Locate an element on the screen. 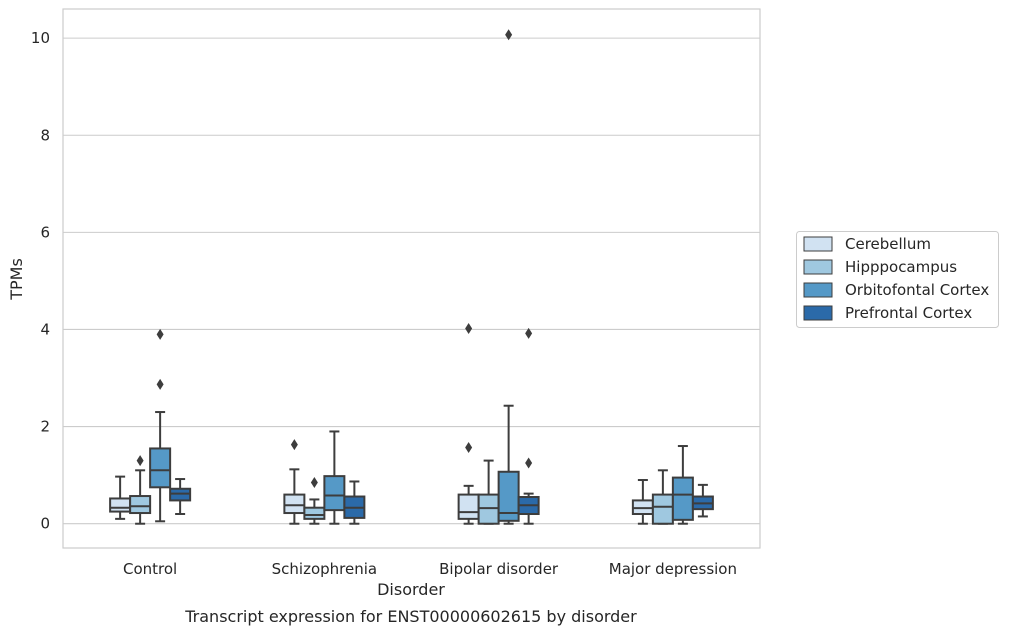  y-tick-labels: 0 2 4 6 8 10 is located at coordinates (40, 281).